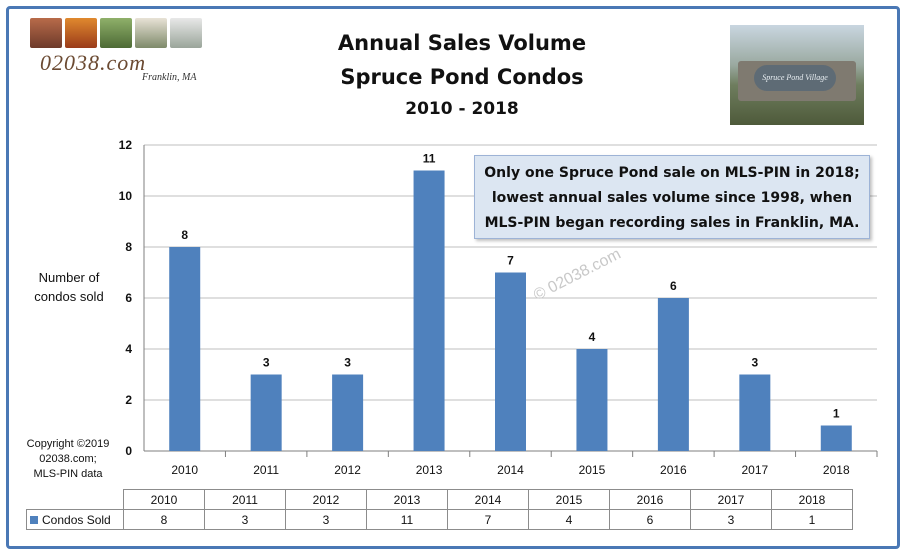 This screenshot has height=555, width=906. I want to click on series-name: Condos Sold, so click(76, 519).